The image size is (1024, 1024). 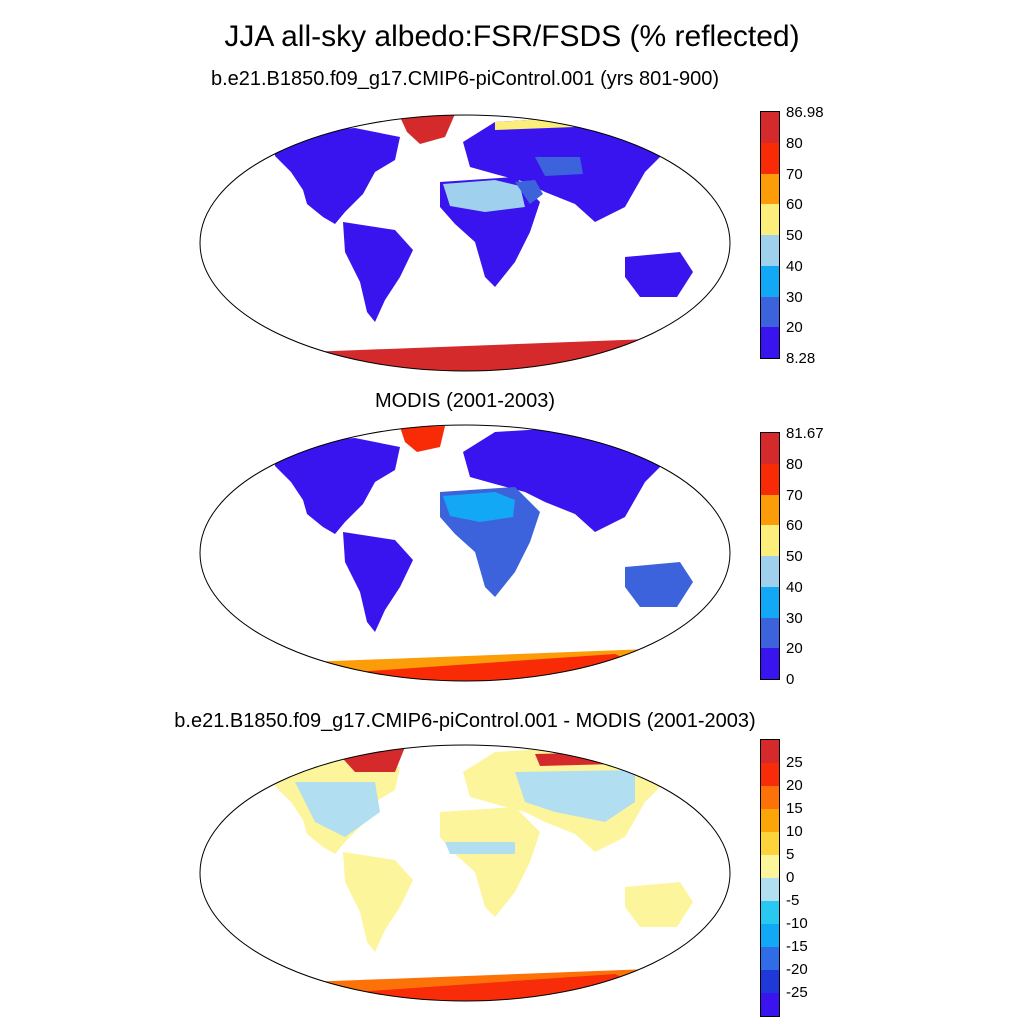 What do you see at coordinates (794, 525) in the screenshot?
I see `cbar-2-tick: 60` at bounding box center [794, 525].